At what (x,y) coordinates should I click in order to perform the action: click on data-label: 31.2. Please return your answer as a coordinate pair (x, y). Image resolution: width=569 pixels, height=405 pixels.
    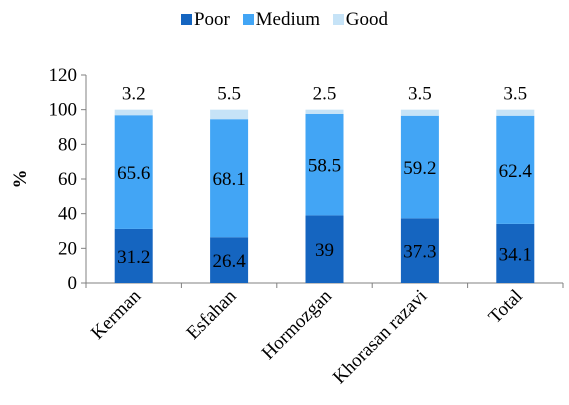
    Looking at the image, I should click on (133, 257).